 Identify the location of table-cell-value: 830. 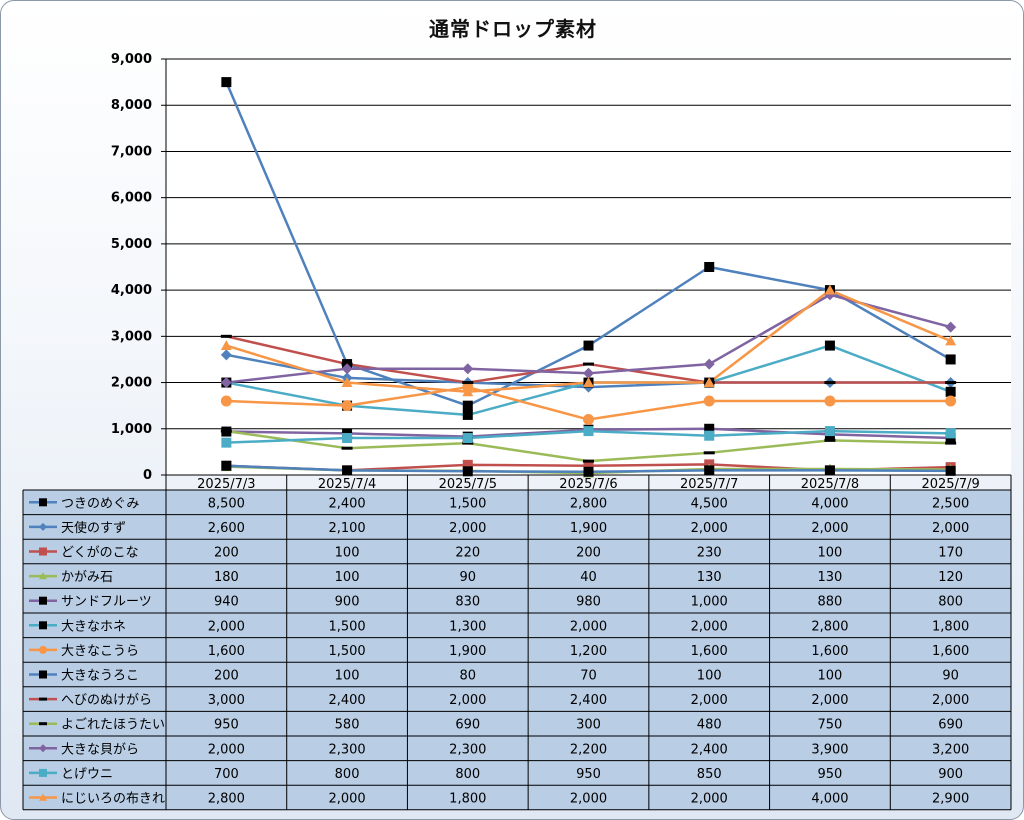
(467, 602).